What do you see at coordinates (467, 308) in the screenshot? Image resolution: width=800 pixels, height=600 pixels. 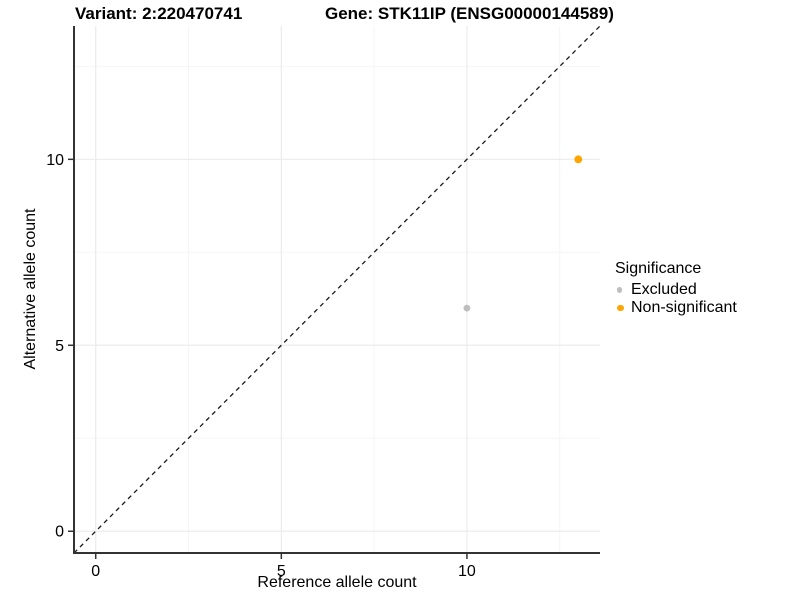 I see `data-point-excluded` at bounding box center [467, 308].